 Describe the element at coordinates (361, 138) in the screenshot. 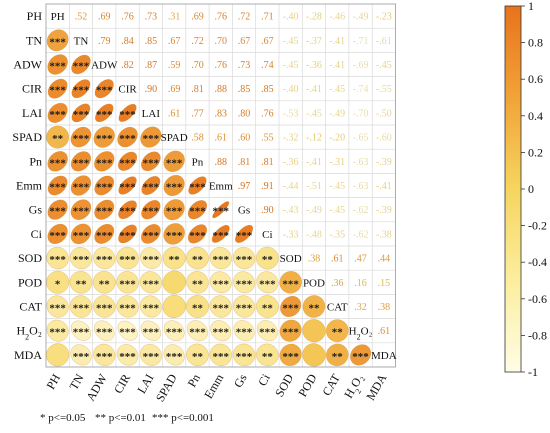

I see `correlation-value-label: -.65` at that location.